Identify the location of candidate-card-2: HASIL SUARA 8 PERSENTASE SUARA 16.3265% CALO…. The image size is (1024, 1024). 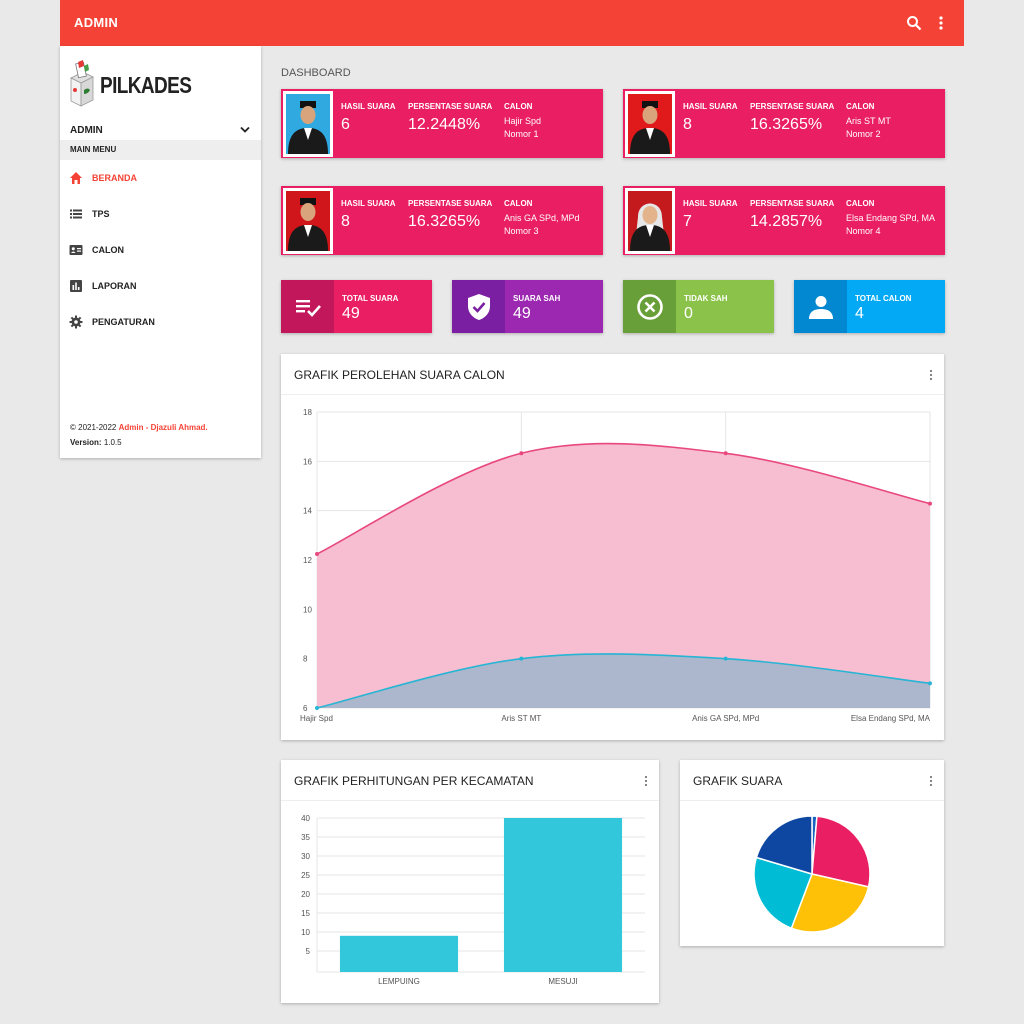
(784, 123).